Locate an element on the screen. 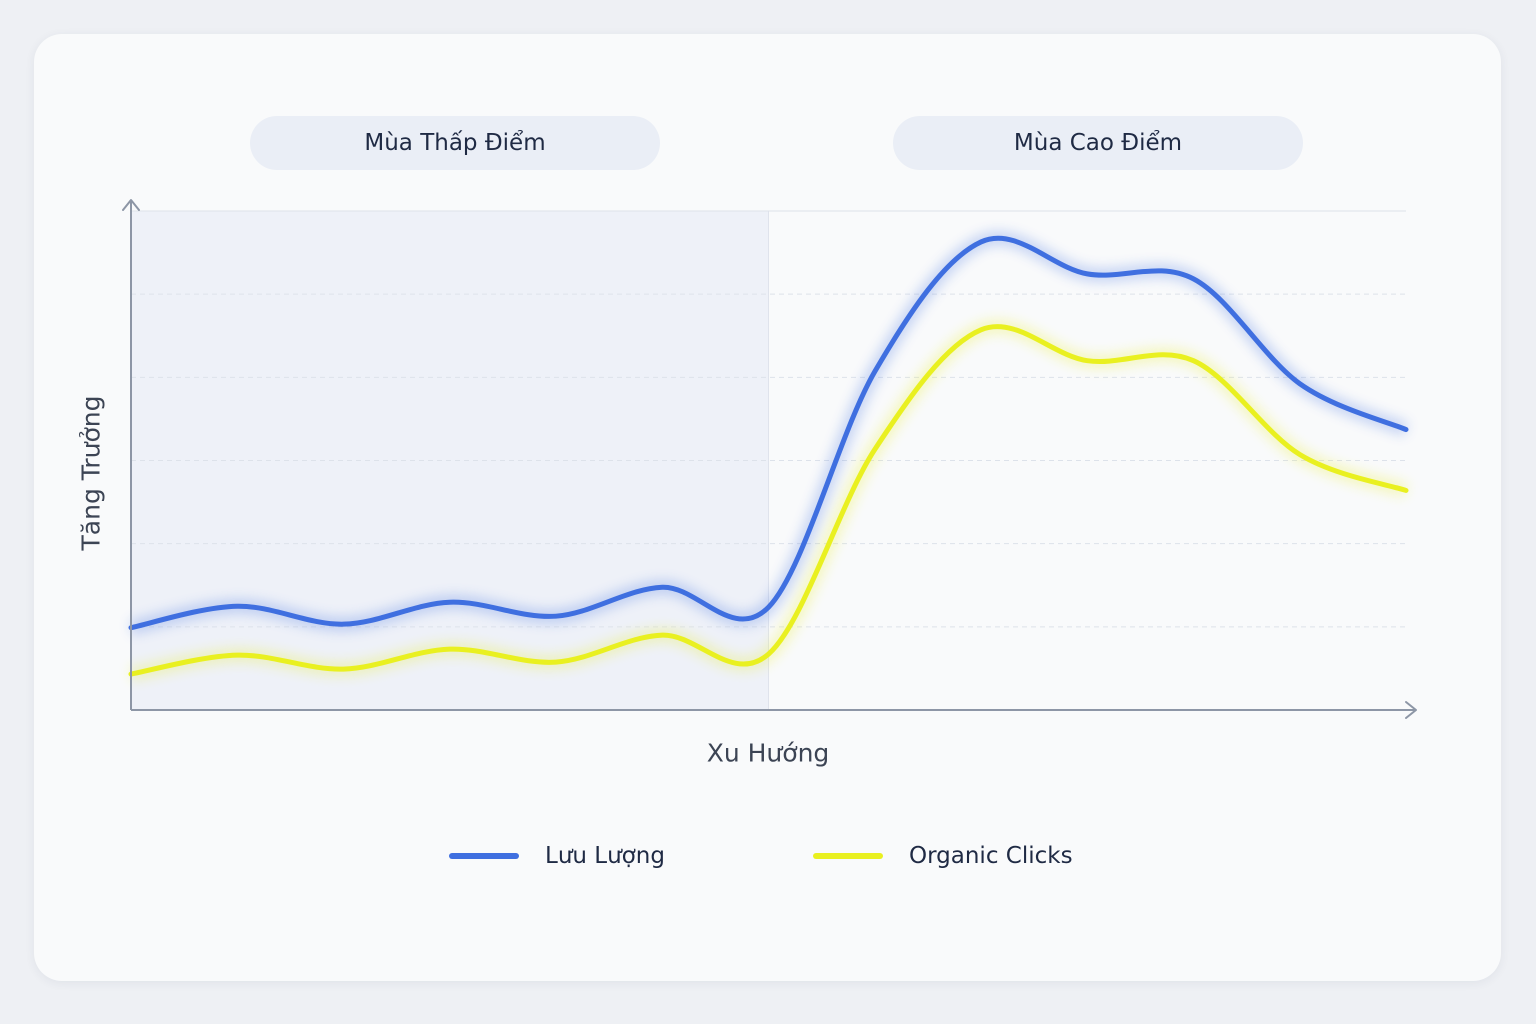  legend-item-traffic: Lưu Lượng is located at coordinates (557, 856).